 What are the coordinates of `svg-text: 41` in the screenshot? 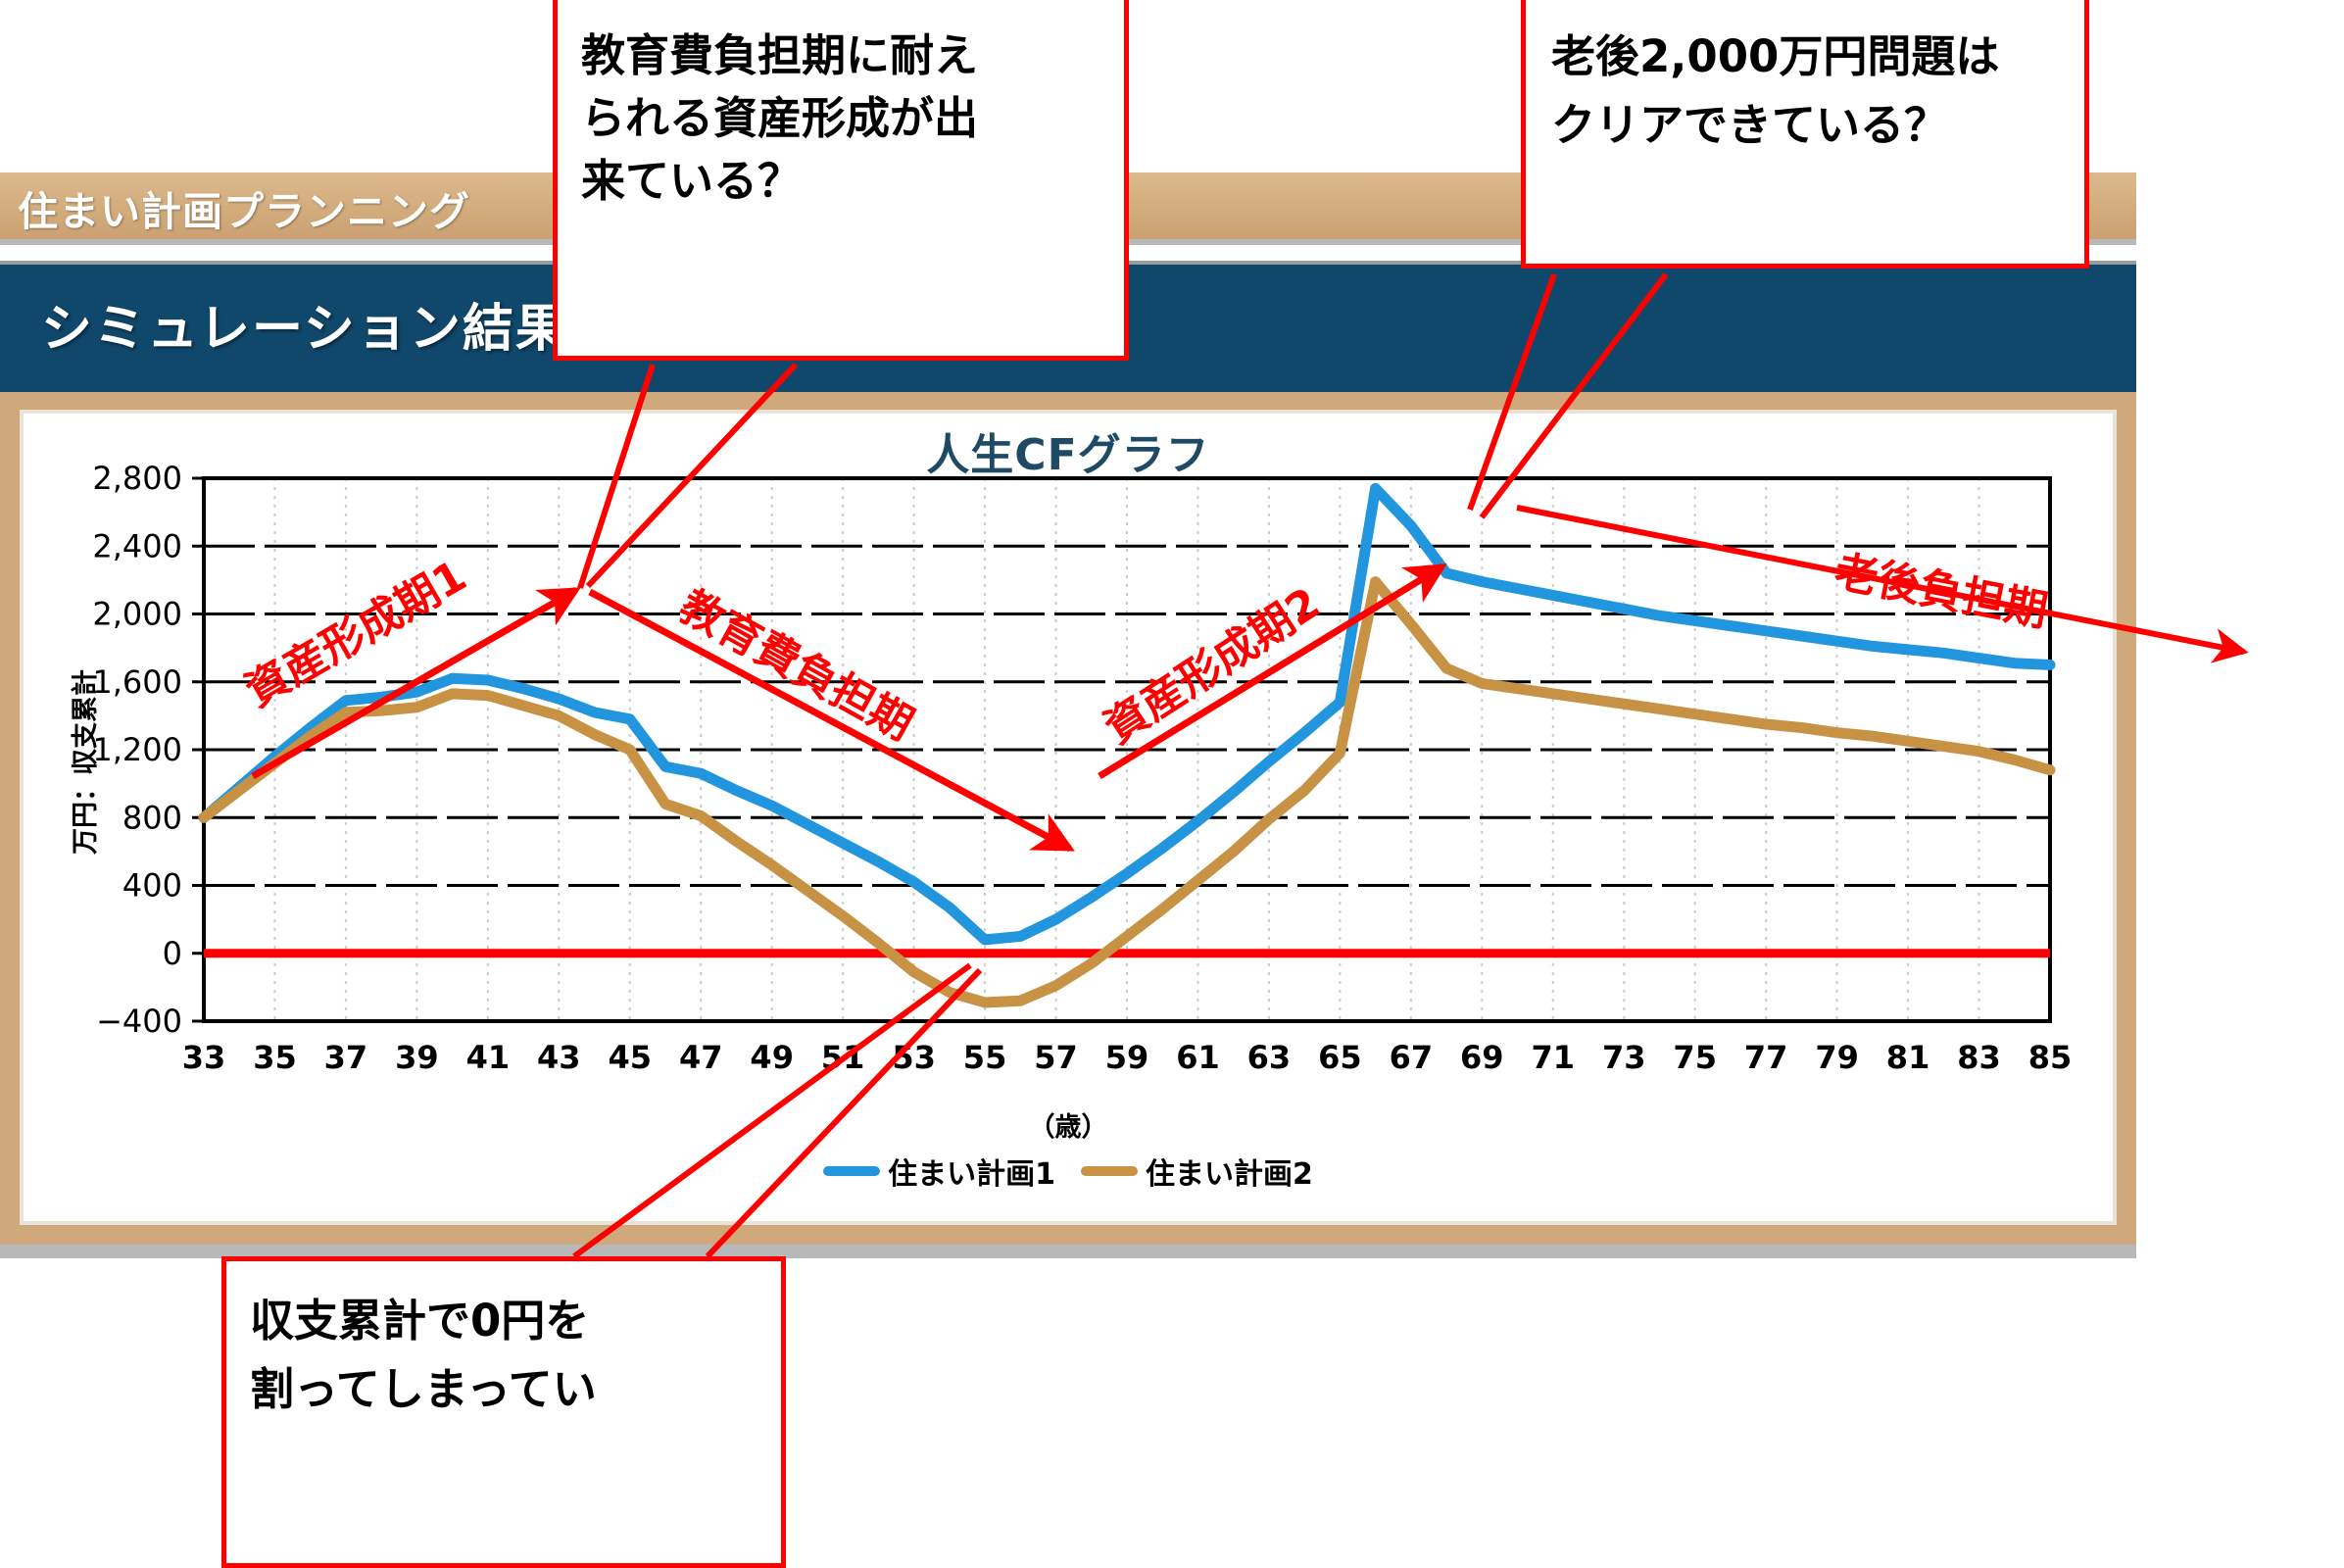 It's located at (489, 1057).